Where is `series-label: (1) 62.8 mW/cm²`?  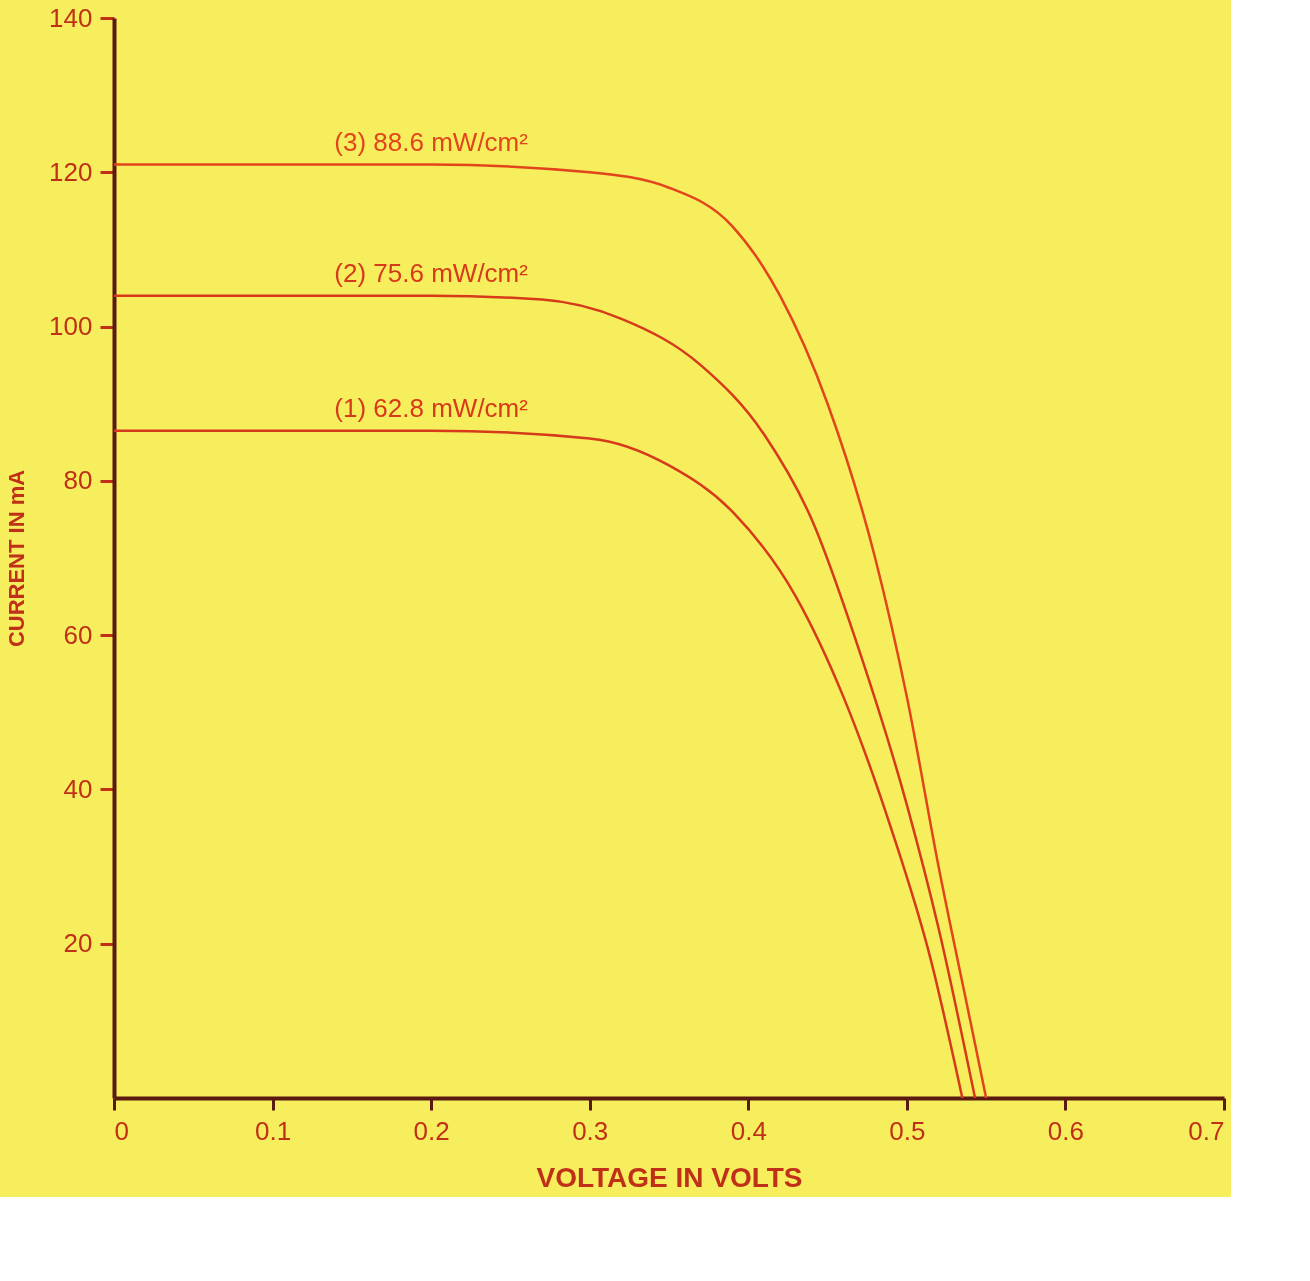 series-label: (1) 62.8 mW/cm² is located at coordinates (431, 407).